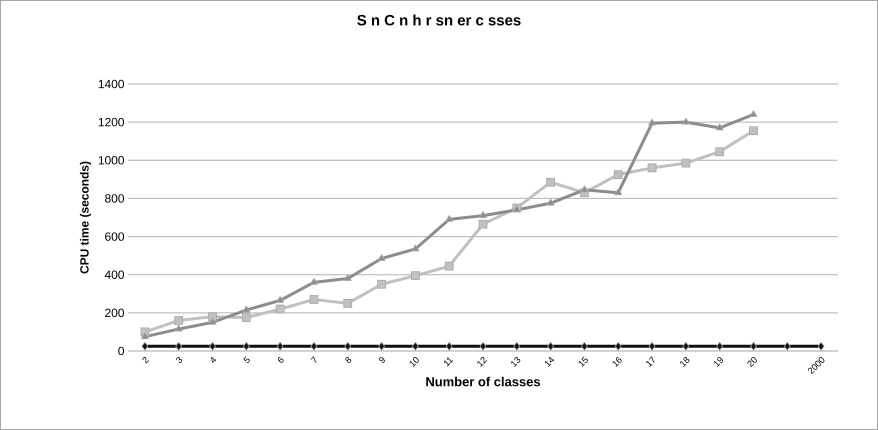 This screenshot has height=430, width=878. Describe the element at coordinates (86, 218) in the screenshot. I see `y-axis-title: CPU time (seconds)` at that location.